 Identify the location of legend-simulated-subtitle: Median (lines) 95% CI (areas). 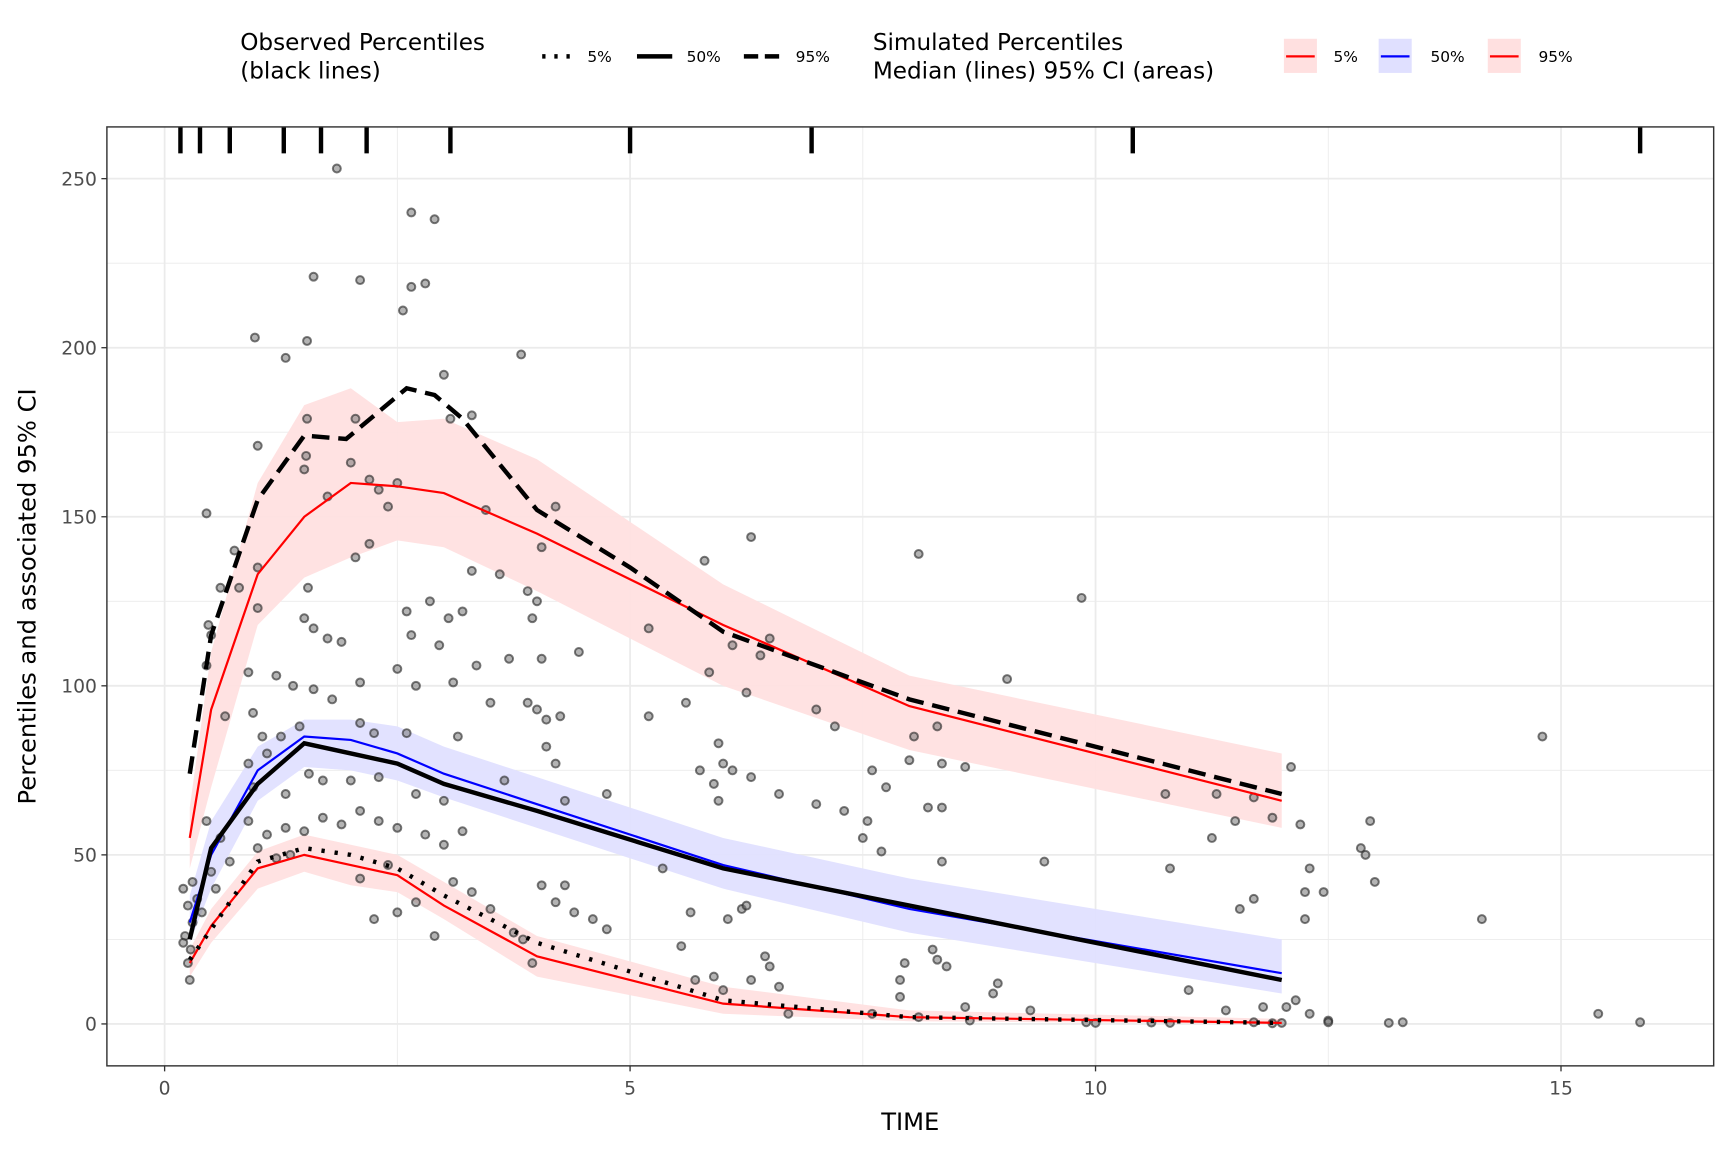
(1043, 71).